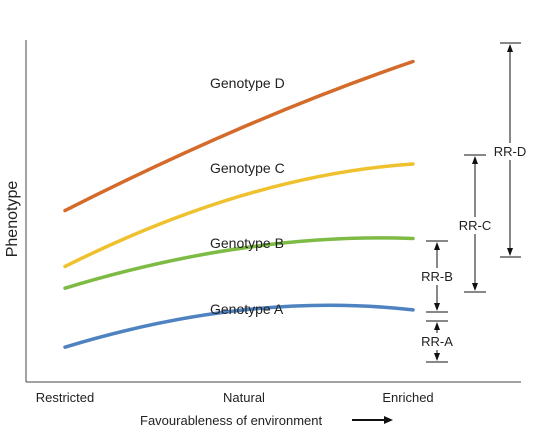 The width and height of the screenshot is (533, 439). I want to click on y-axis-title: Phenotype, so click(12, 219).